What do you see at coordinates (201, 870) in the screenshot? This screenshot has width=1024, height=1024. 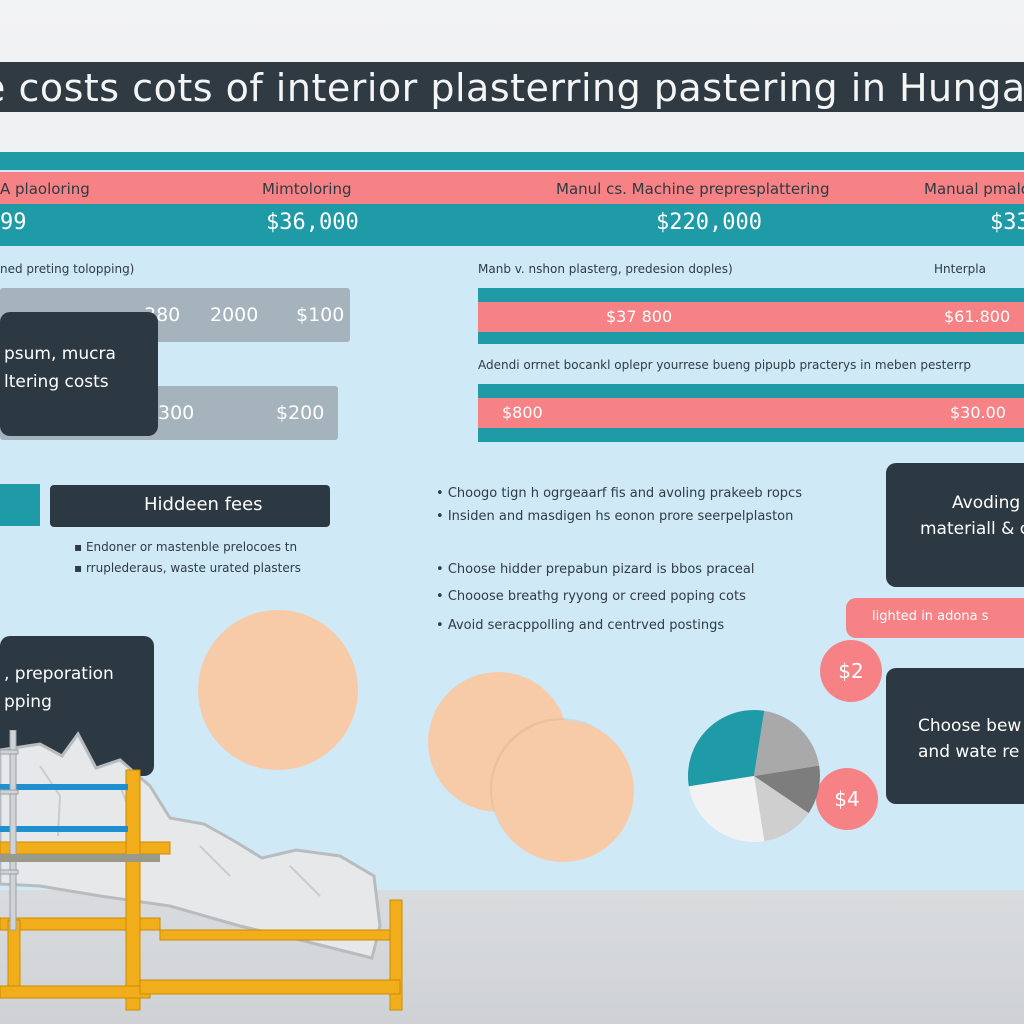 I see `scaffold` at bounding box center [201, 870].